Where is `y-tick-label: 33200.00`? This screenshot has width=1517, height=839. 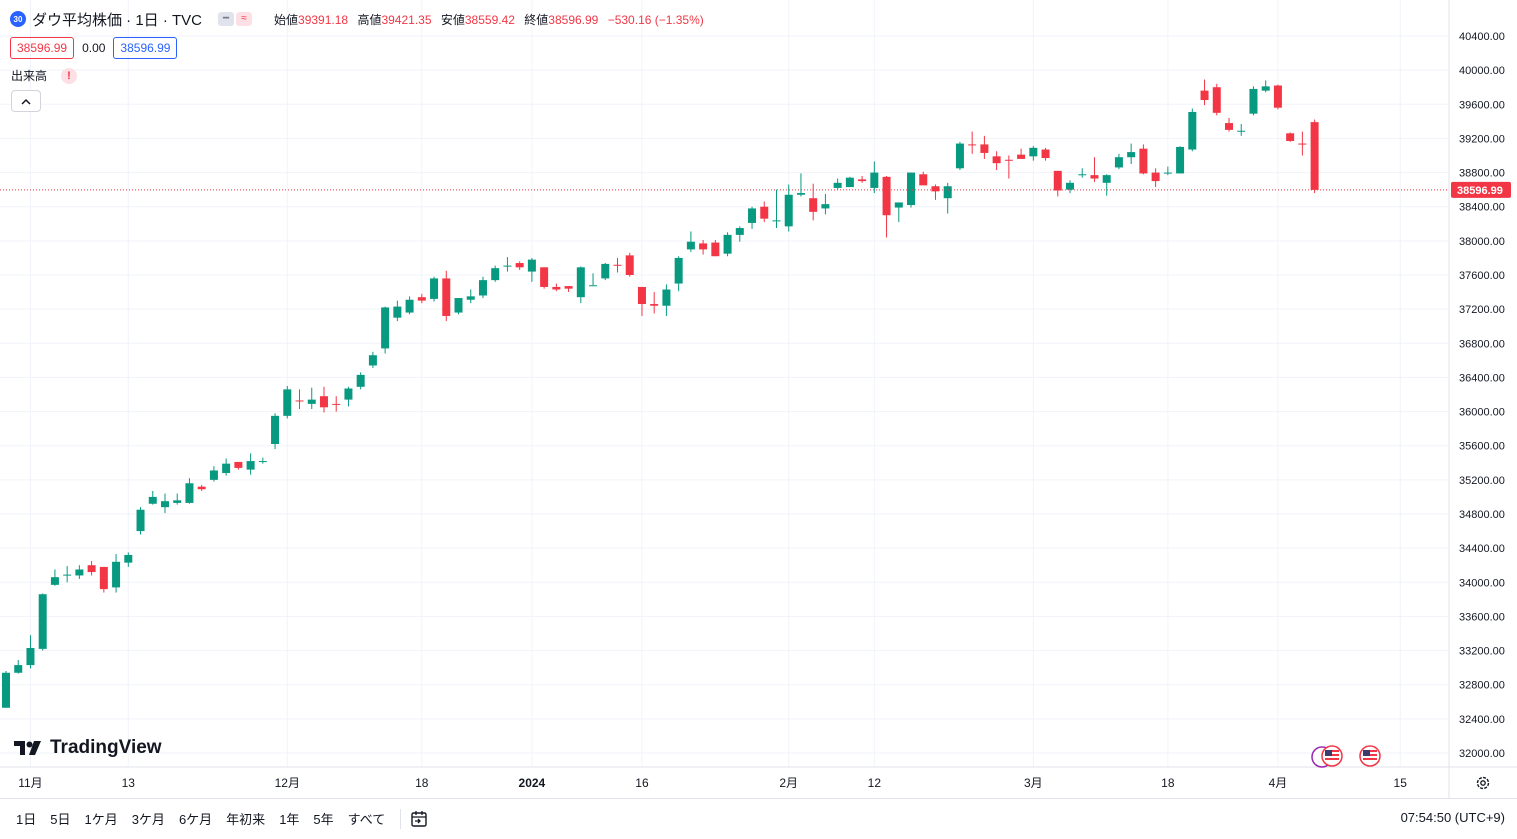
y-tick-label: 33200.00 is located at coordinates (1482, 652).